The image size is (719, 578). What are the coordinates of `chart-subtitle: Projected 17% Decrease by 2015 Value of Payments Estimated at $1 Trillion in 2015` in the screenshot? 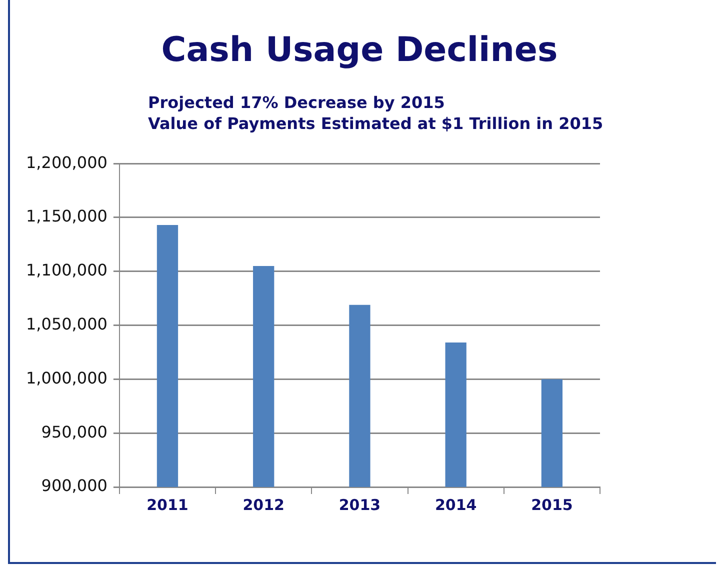 It's located at (376, 113).